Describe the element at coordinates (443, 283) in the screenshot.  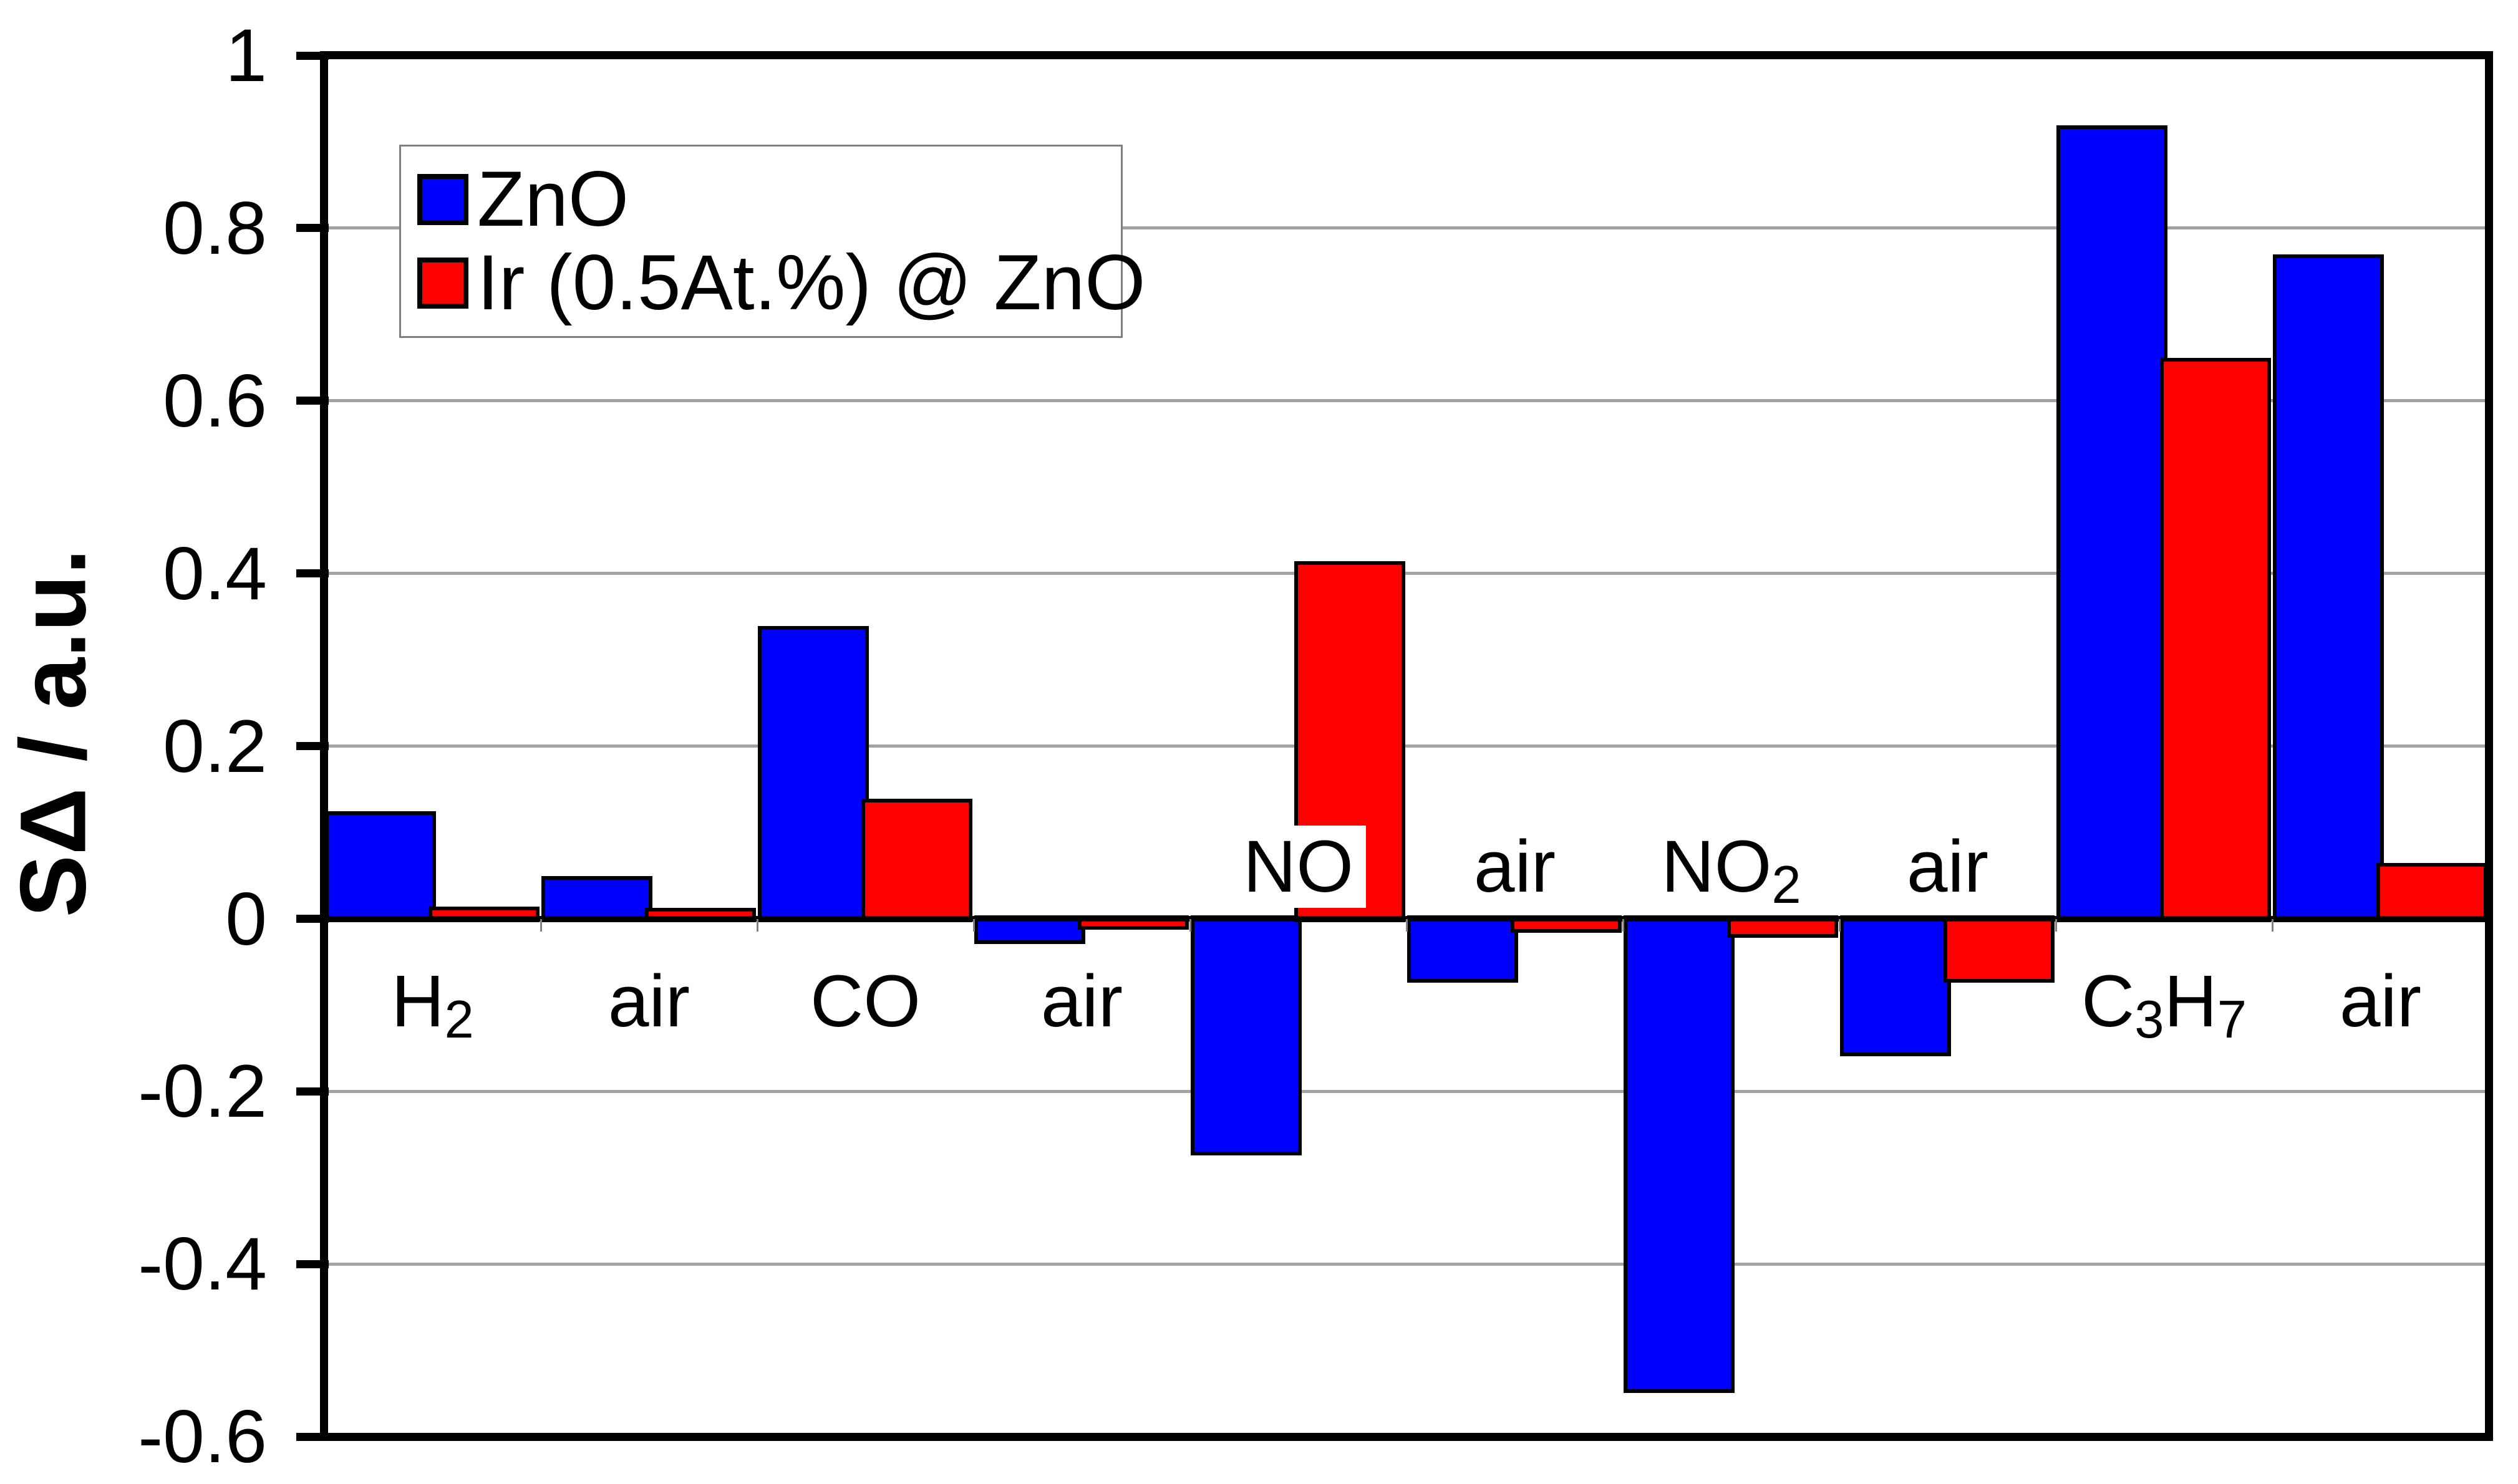
I see `legend-swatch-ir-zno-icon` at that location.